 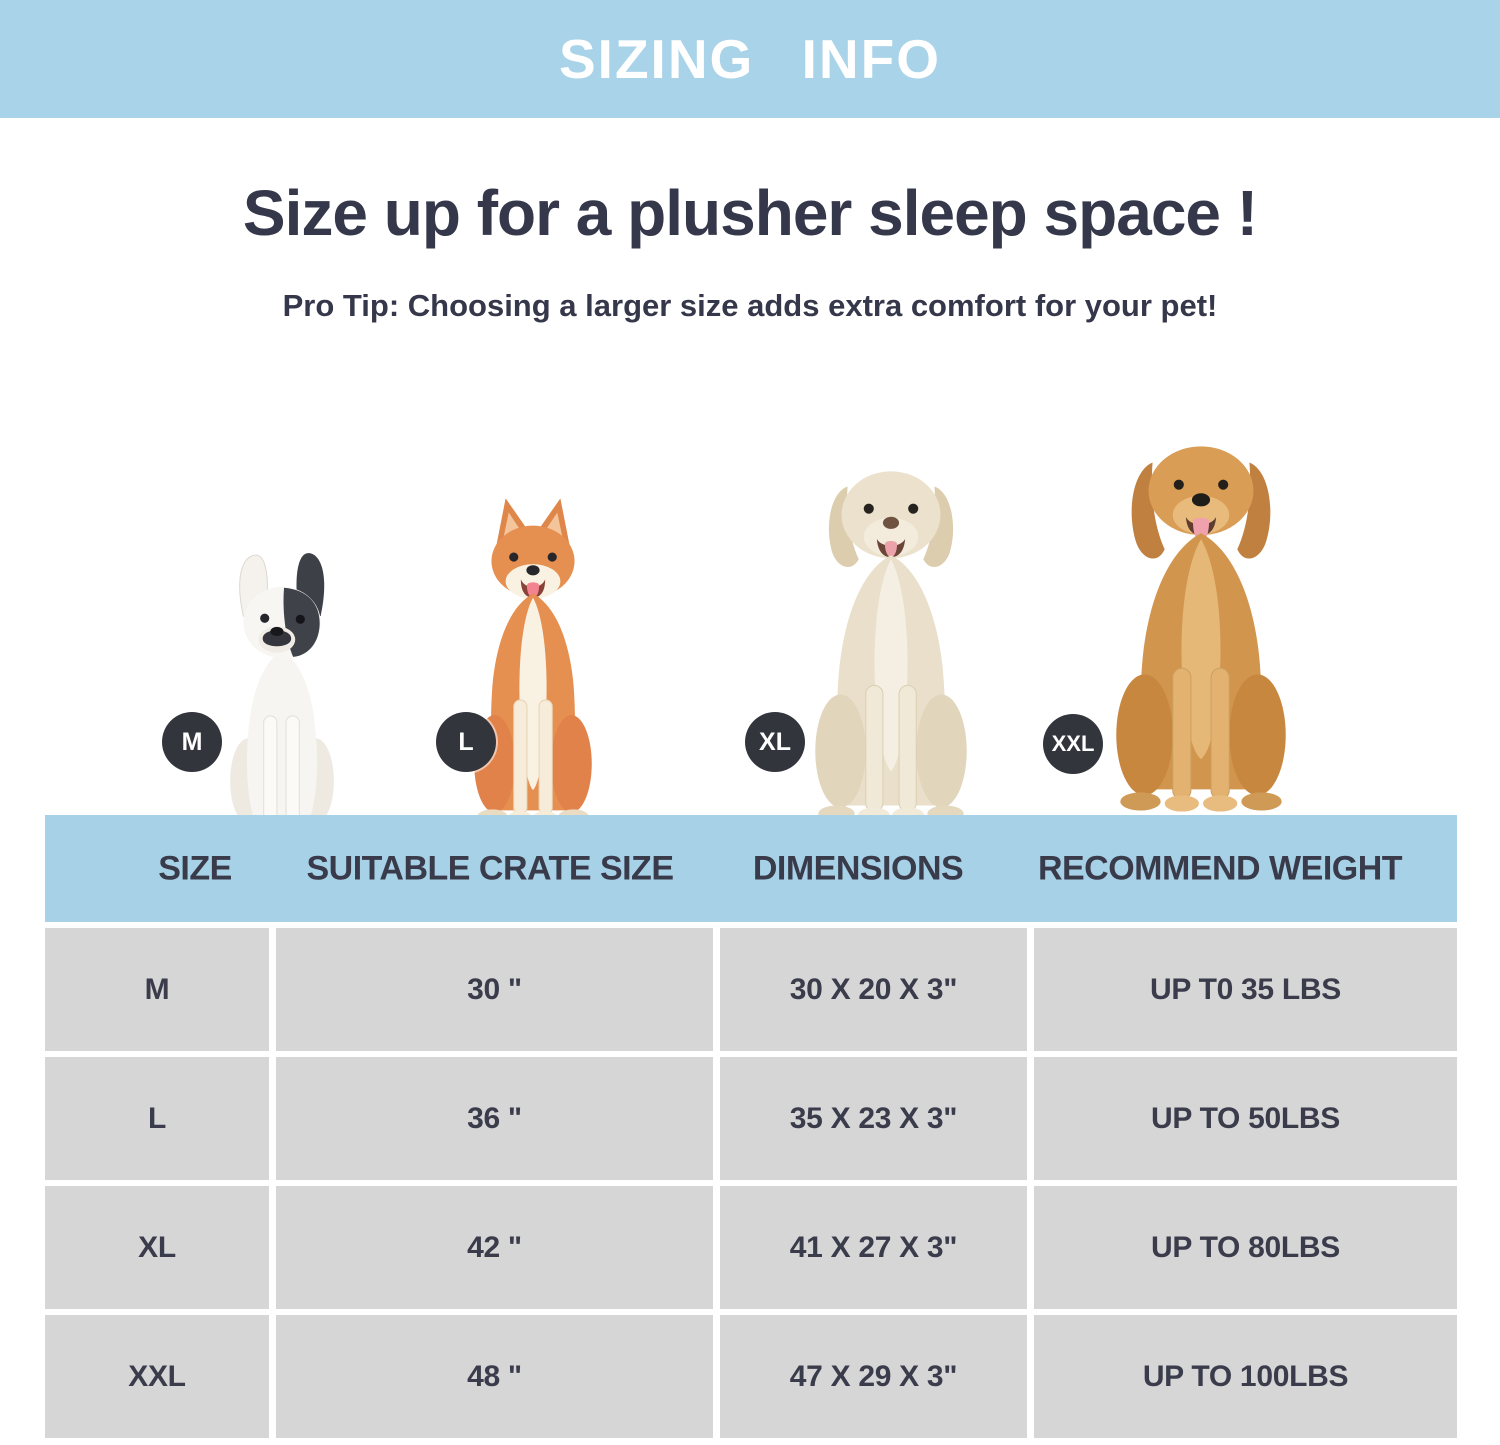 What do you see at coordinates (494, 1118) in the screenshot?
I see `cell-crate-size: 36 "` at bounding box center [494, 1118].